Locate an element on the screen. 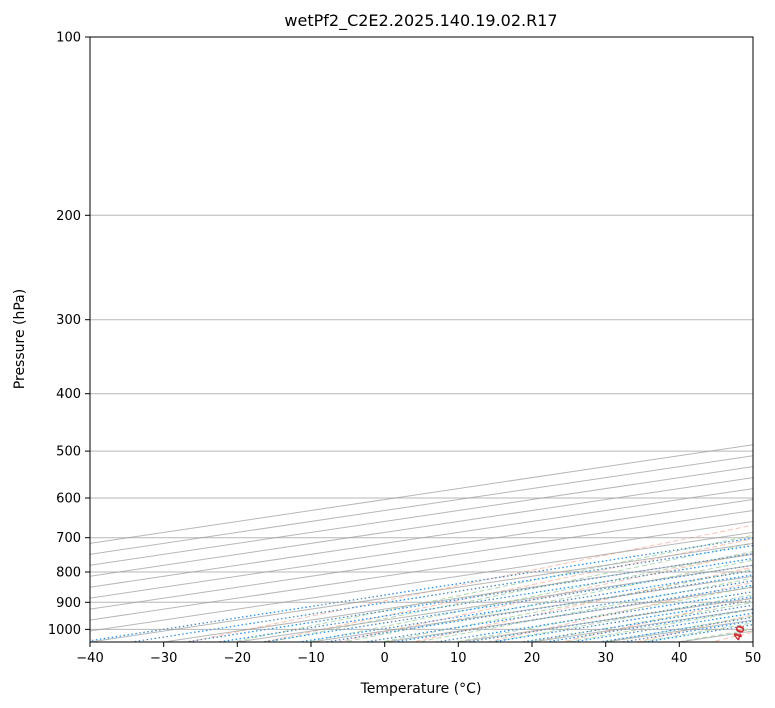  y-tick-label: 900 is located at coordinates (68, 603).